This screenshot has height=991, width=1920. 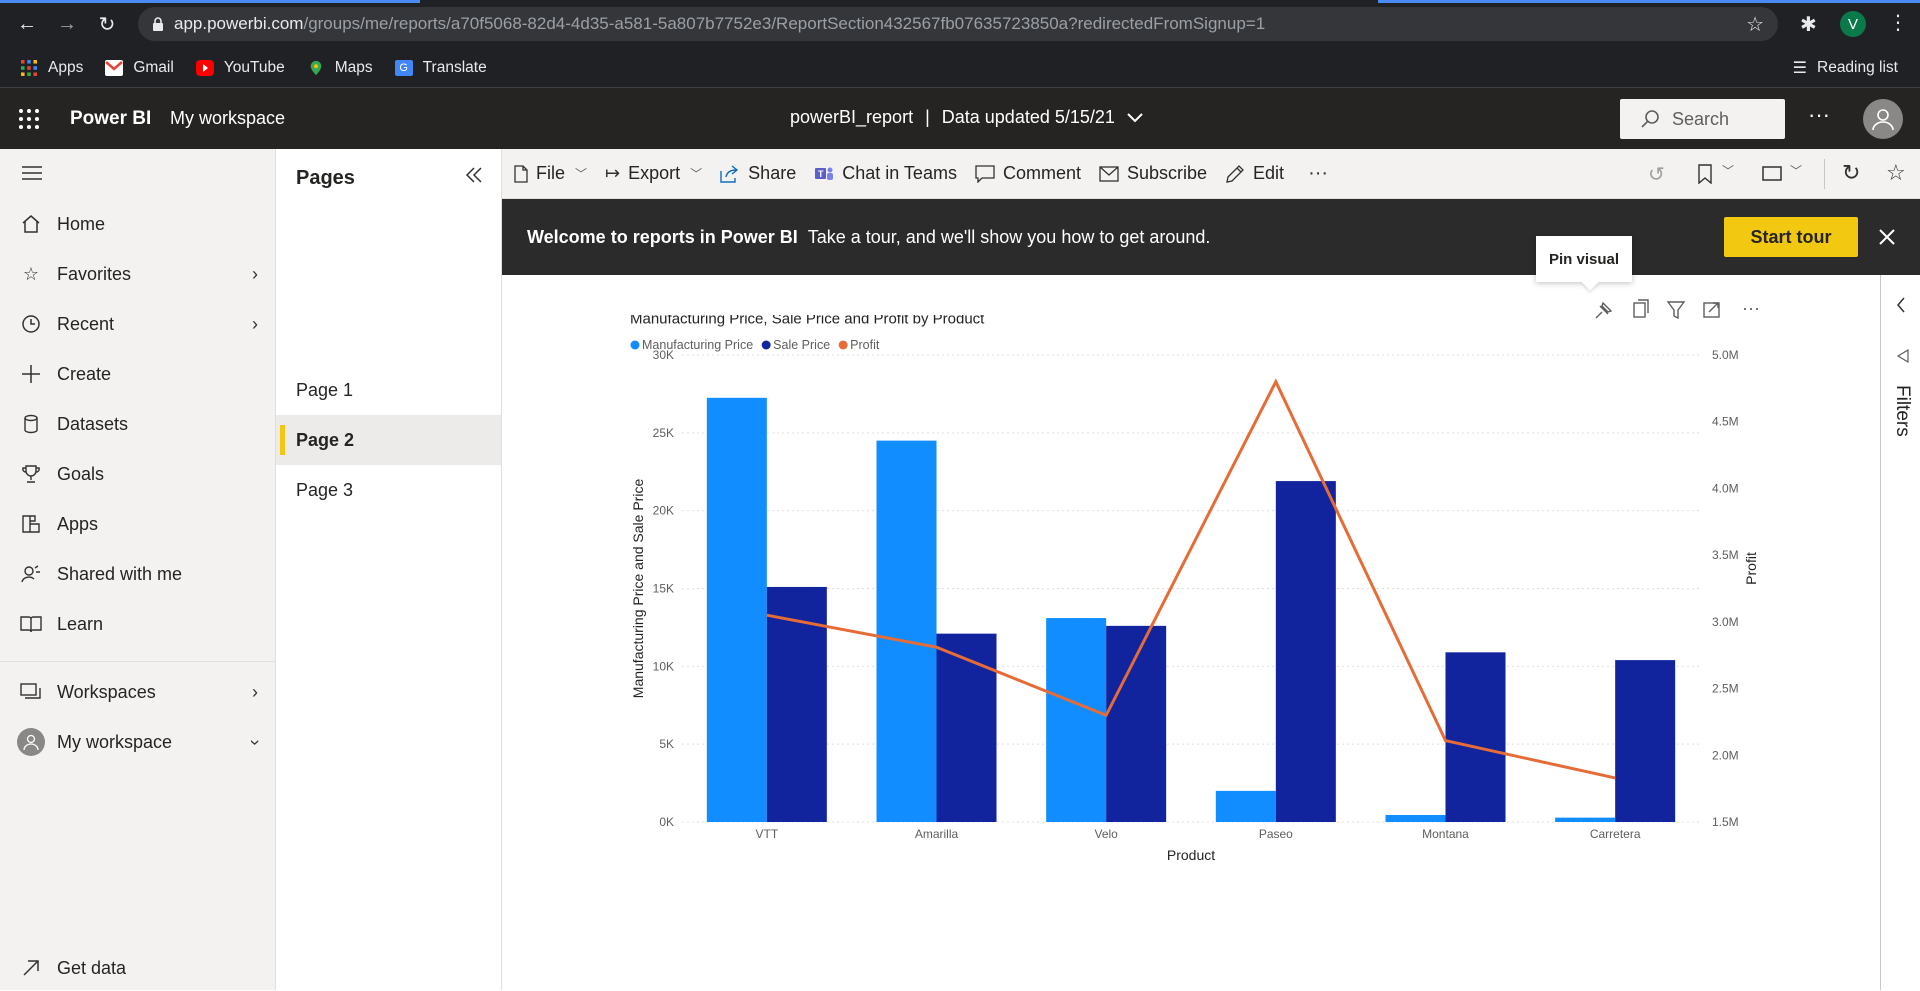 What do you see at coordinates (29, 119) in the screenshot?
I see `app-launcher-icon` at bounding box center [29, 119].